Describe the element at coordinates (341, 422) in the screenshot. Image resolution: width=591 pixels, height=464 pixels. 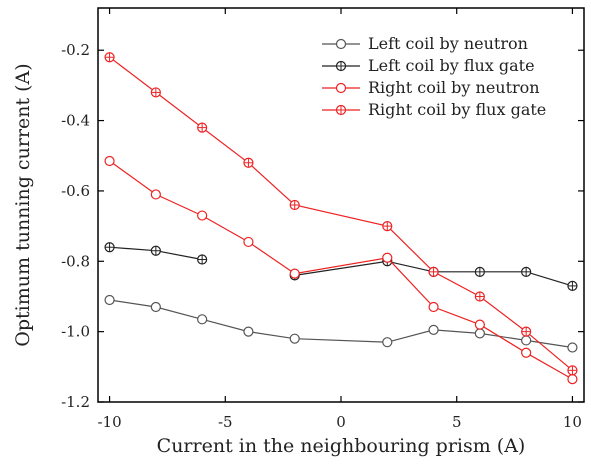
I see `x-tick-label: 0` at that location.